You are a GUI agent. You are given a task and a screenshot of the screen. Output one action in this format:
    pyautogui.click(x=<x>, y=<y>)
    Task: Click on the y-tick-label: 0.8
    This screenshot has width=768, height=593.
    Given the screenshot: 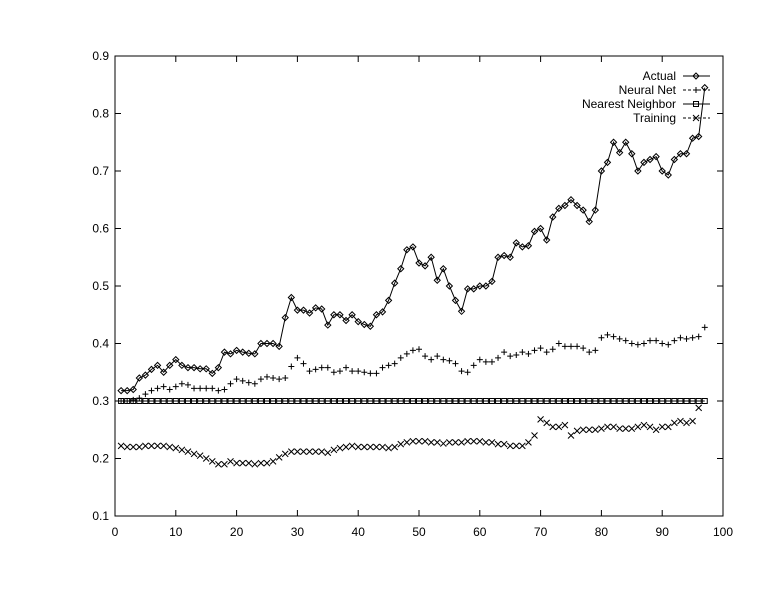 What is the action you would take?
    pyautogui.click(x=100, y=114)
    